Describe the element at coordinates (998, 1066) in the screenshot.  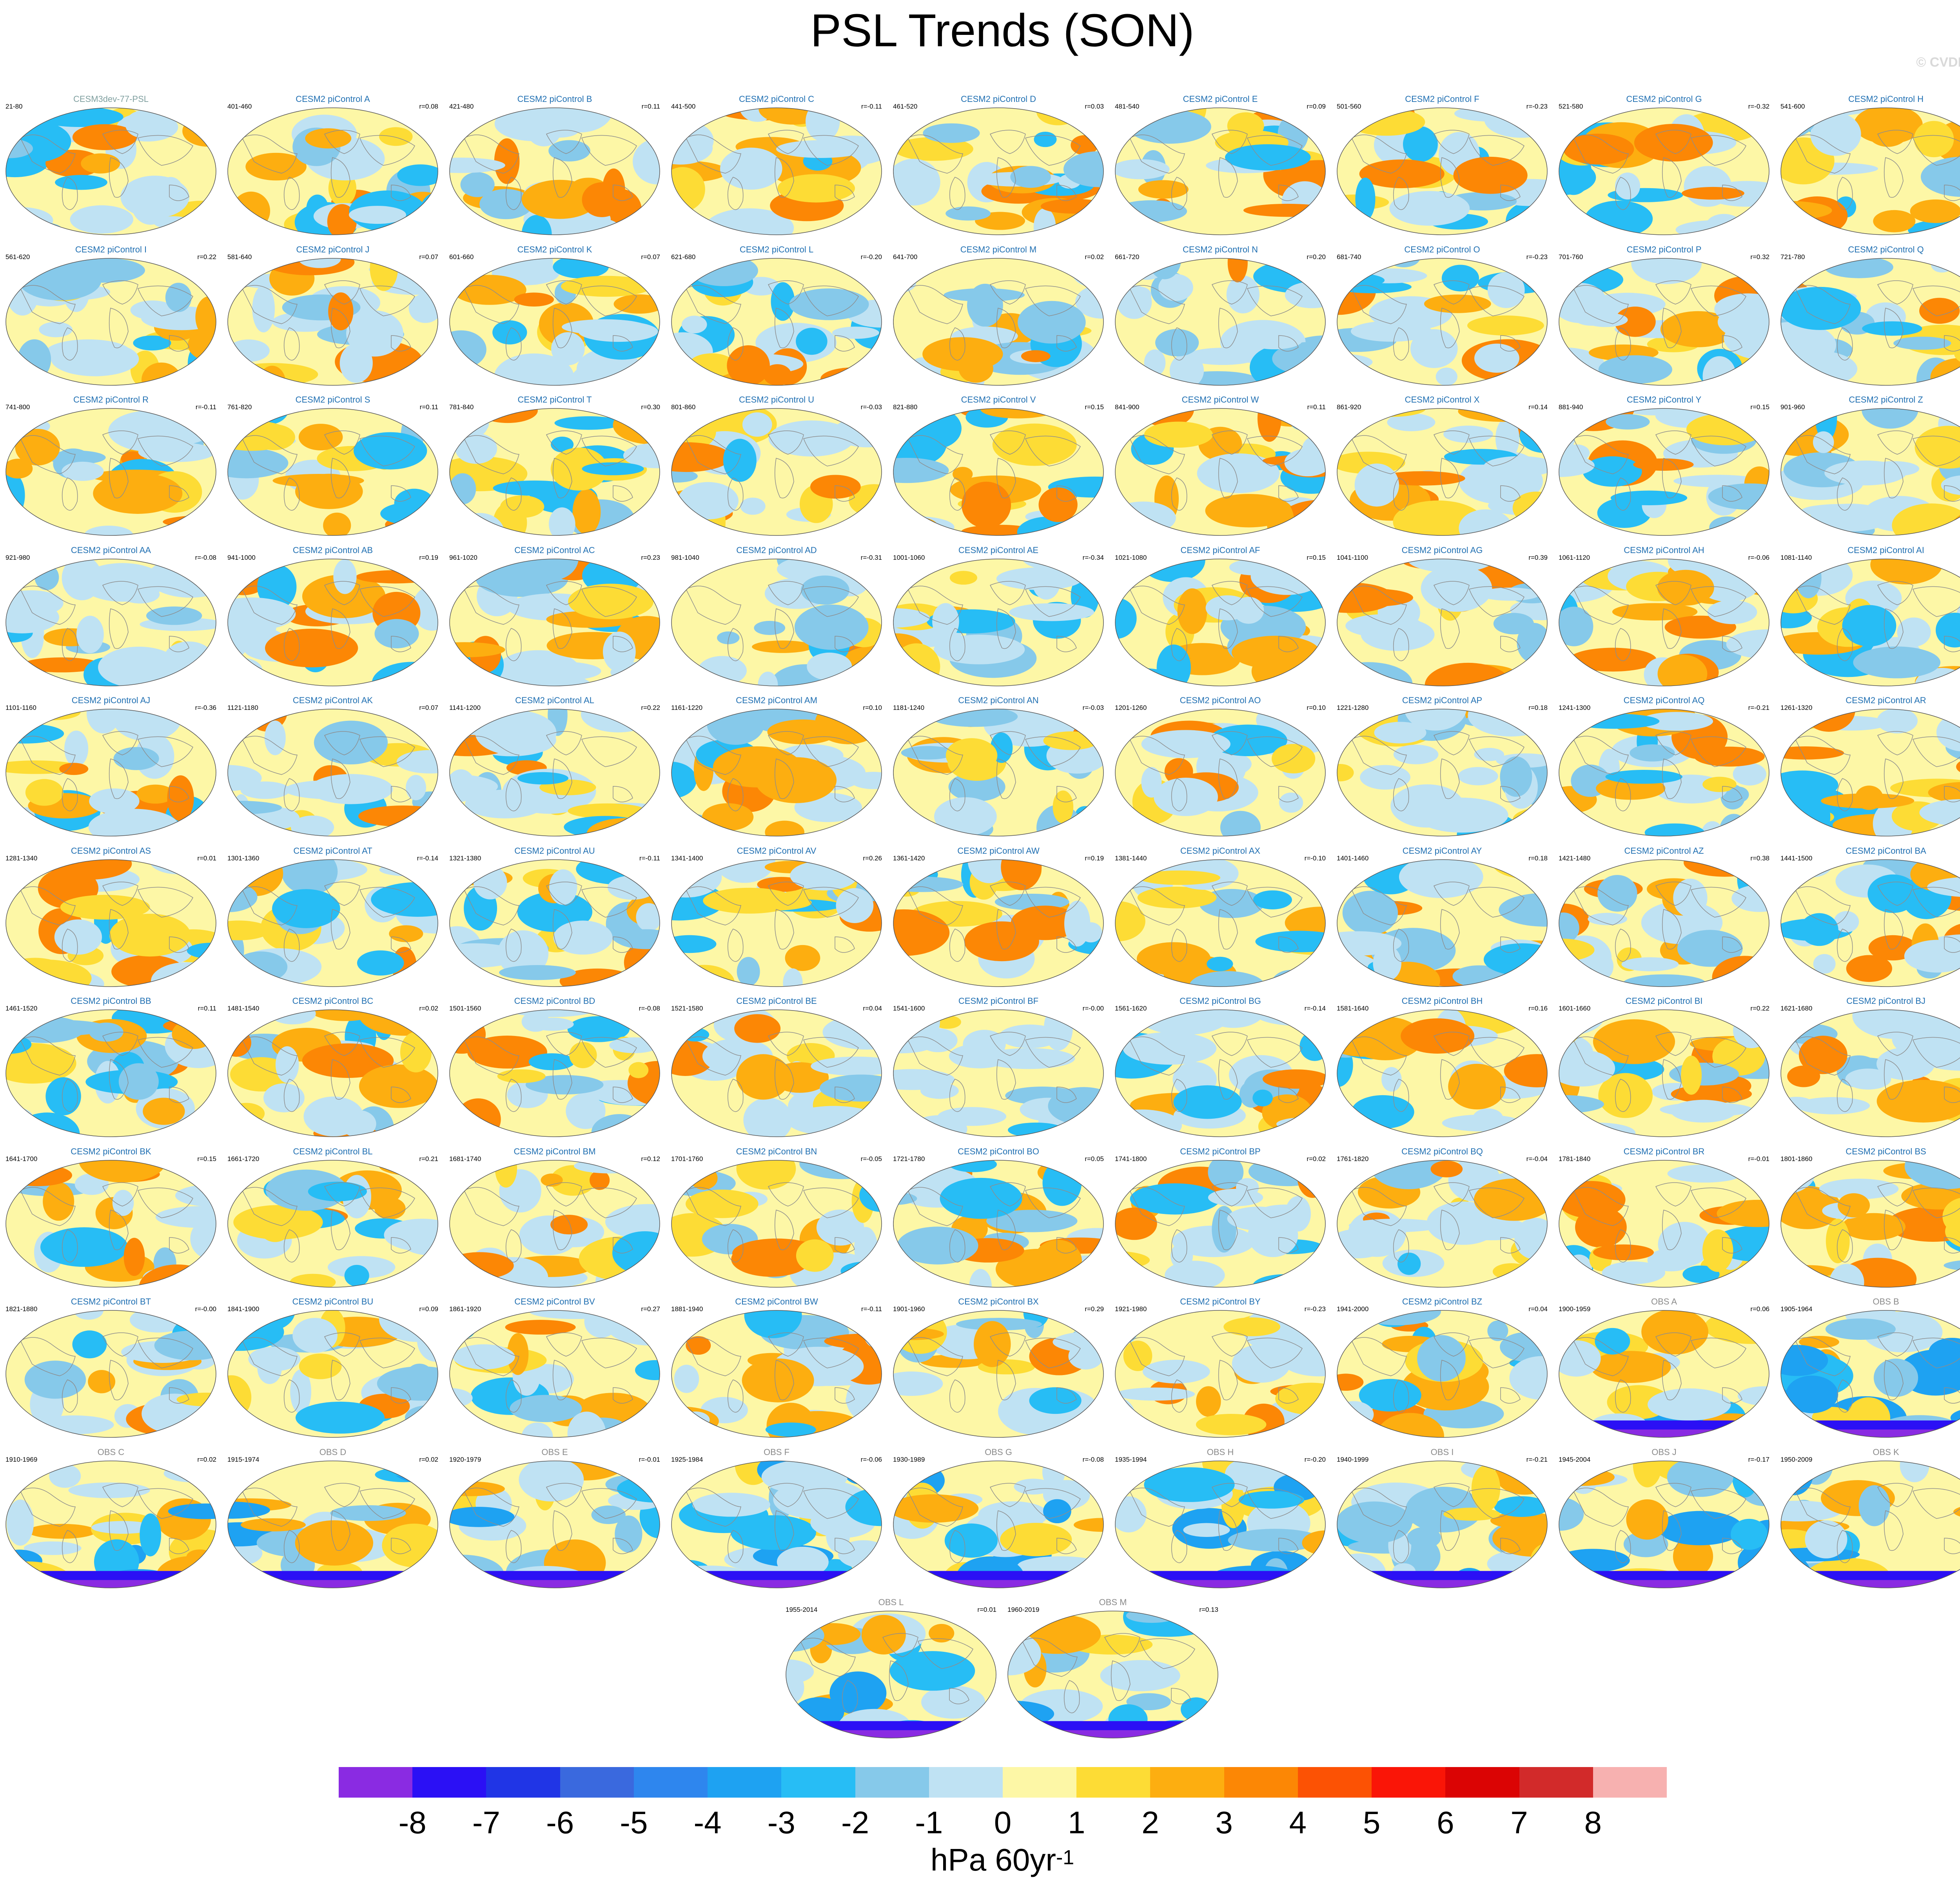
I see `map-panel: 1541-1600 CESM2 piControl BF r=-0.00` at that location.